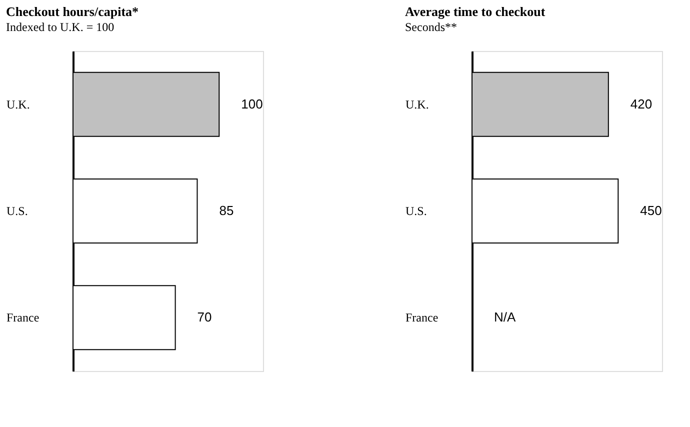 The image size is (690, 427). What do you see at coordinates (72, 11) in the screenshot?
I see `chart-title: Checkout hours/capita*` at bounding box center [72, 11].